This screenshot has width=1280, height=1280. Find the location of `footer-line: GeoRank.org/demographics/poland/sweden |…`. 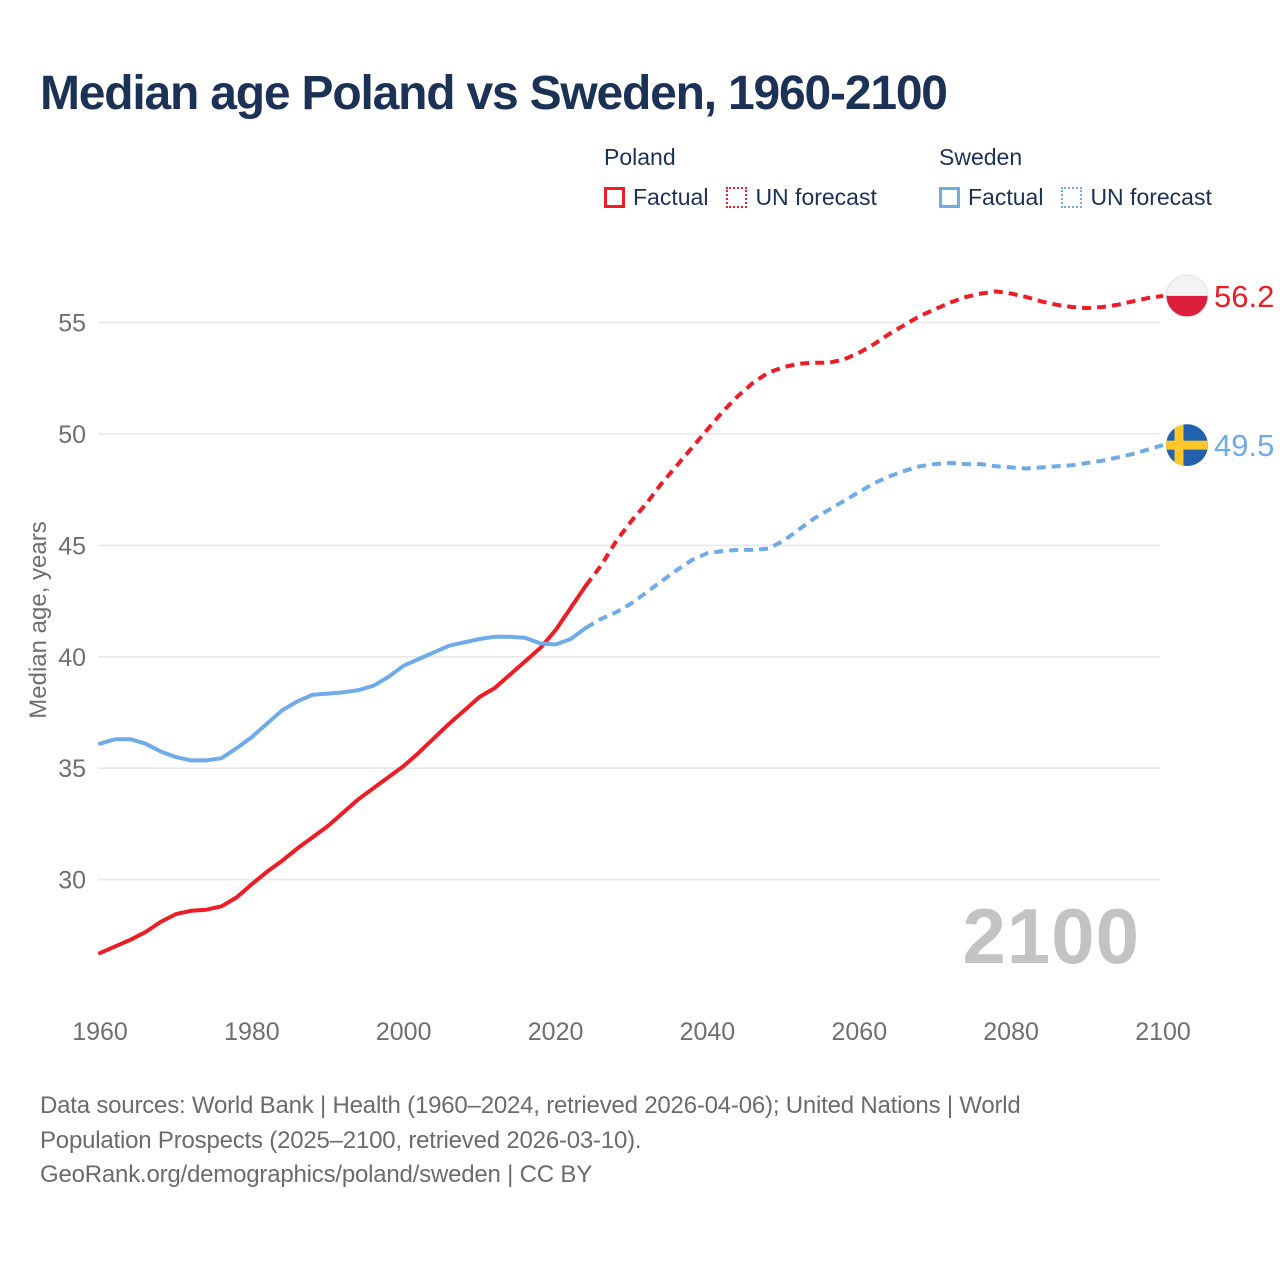

footer-line: GeoRank.org/demographics/poland/sweden |… is located at coordinates (316, 1174).